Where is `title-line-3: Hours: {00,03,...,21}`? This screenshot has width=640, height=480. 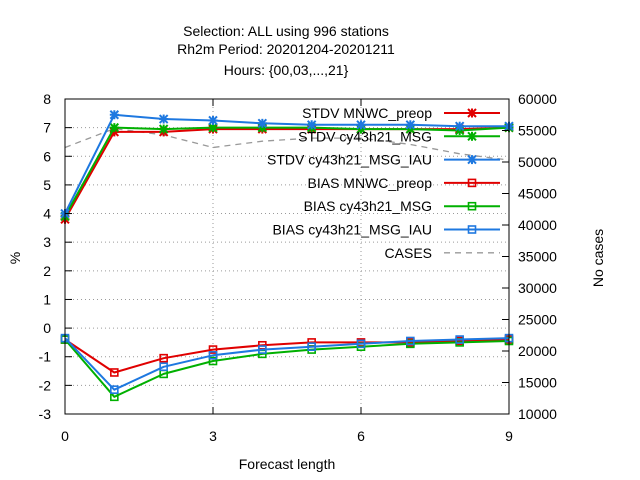 title-line-3: Hours: {00,03,...,21} is located at coordinates (286, 70).